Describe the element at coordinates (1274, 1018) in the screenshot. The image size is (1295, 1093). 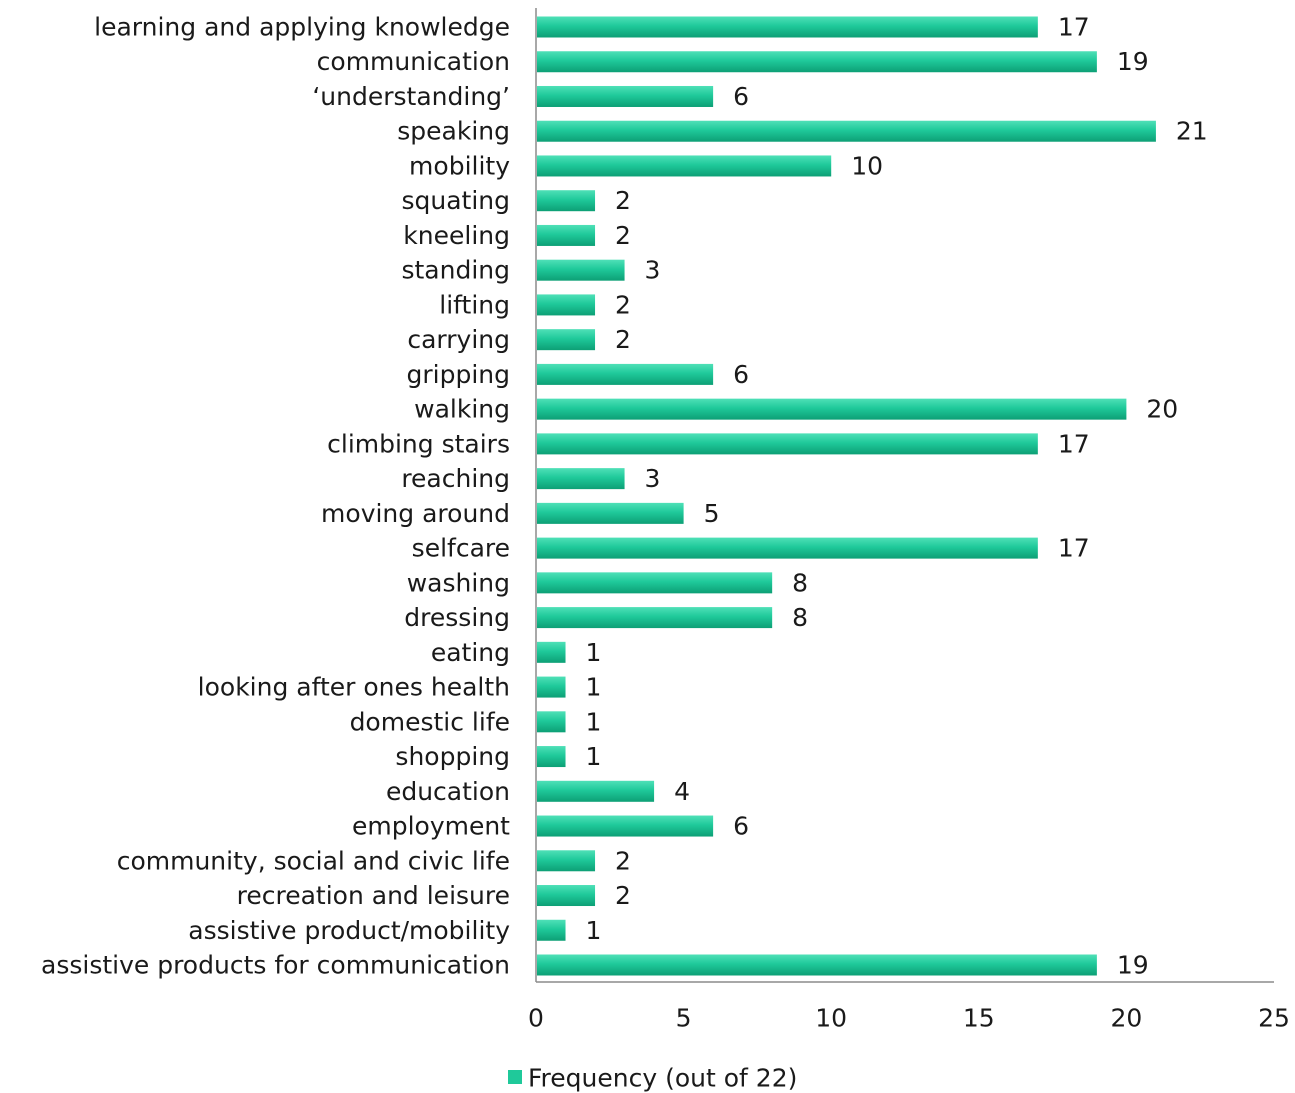
I see `x-tick-label: 25` at that location.